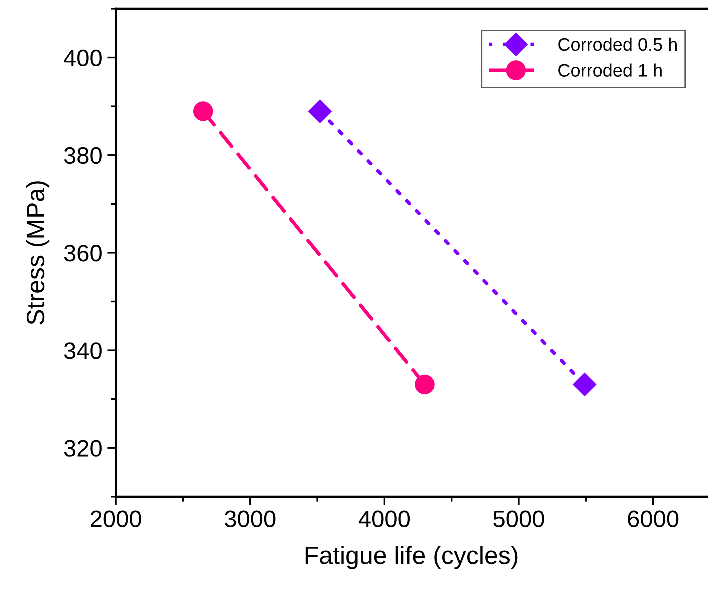 Image resolution: width=712 pixels, height=598 pixels. Describe the element at coordinates (610, 70) in the screenshot. I see `legend-label: Corroded 1 h` at that location.